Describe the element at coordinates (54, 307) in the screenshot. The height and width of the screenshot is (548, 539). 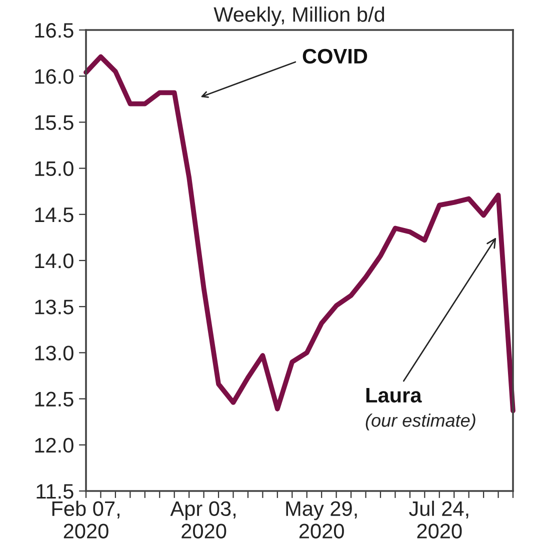
I see `y-tick-label: 13.5` at that location.